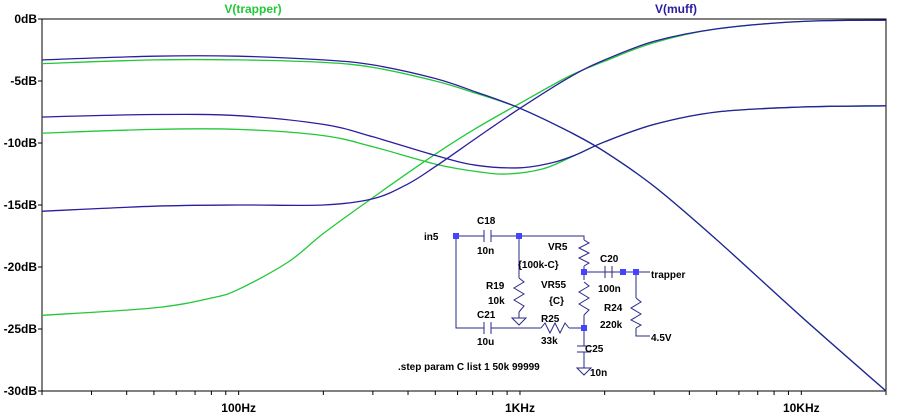  I want to click on resistor-r24, so click(636, 313).